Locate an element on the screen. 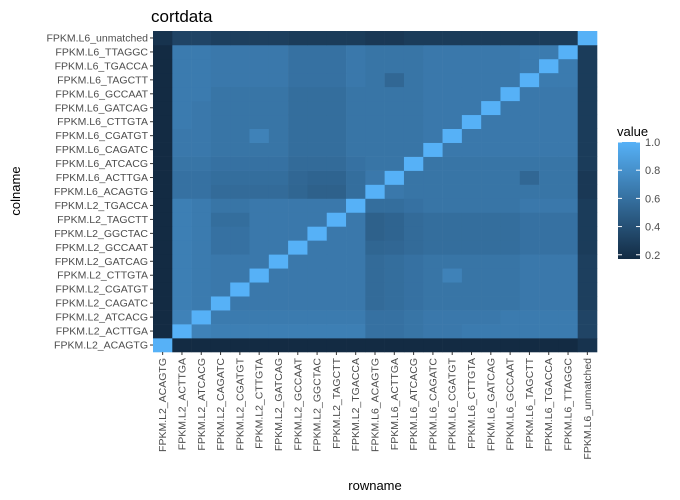 The width and height of the screenshot is (680, 500). y-tick-label: FPKM.L2_TGACCA is located at coordinates (101, 206).